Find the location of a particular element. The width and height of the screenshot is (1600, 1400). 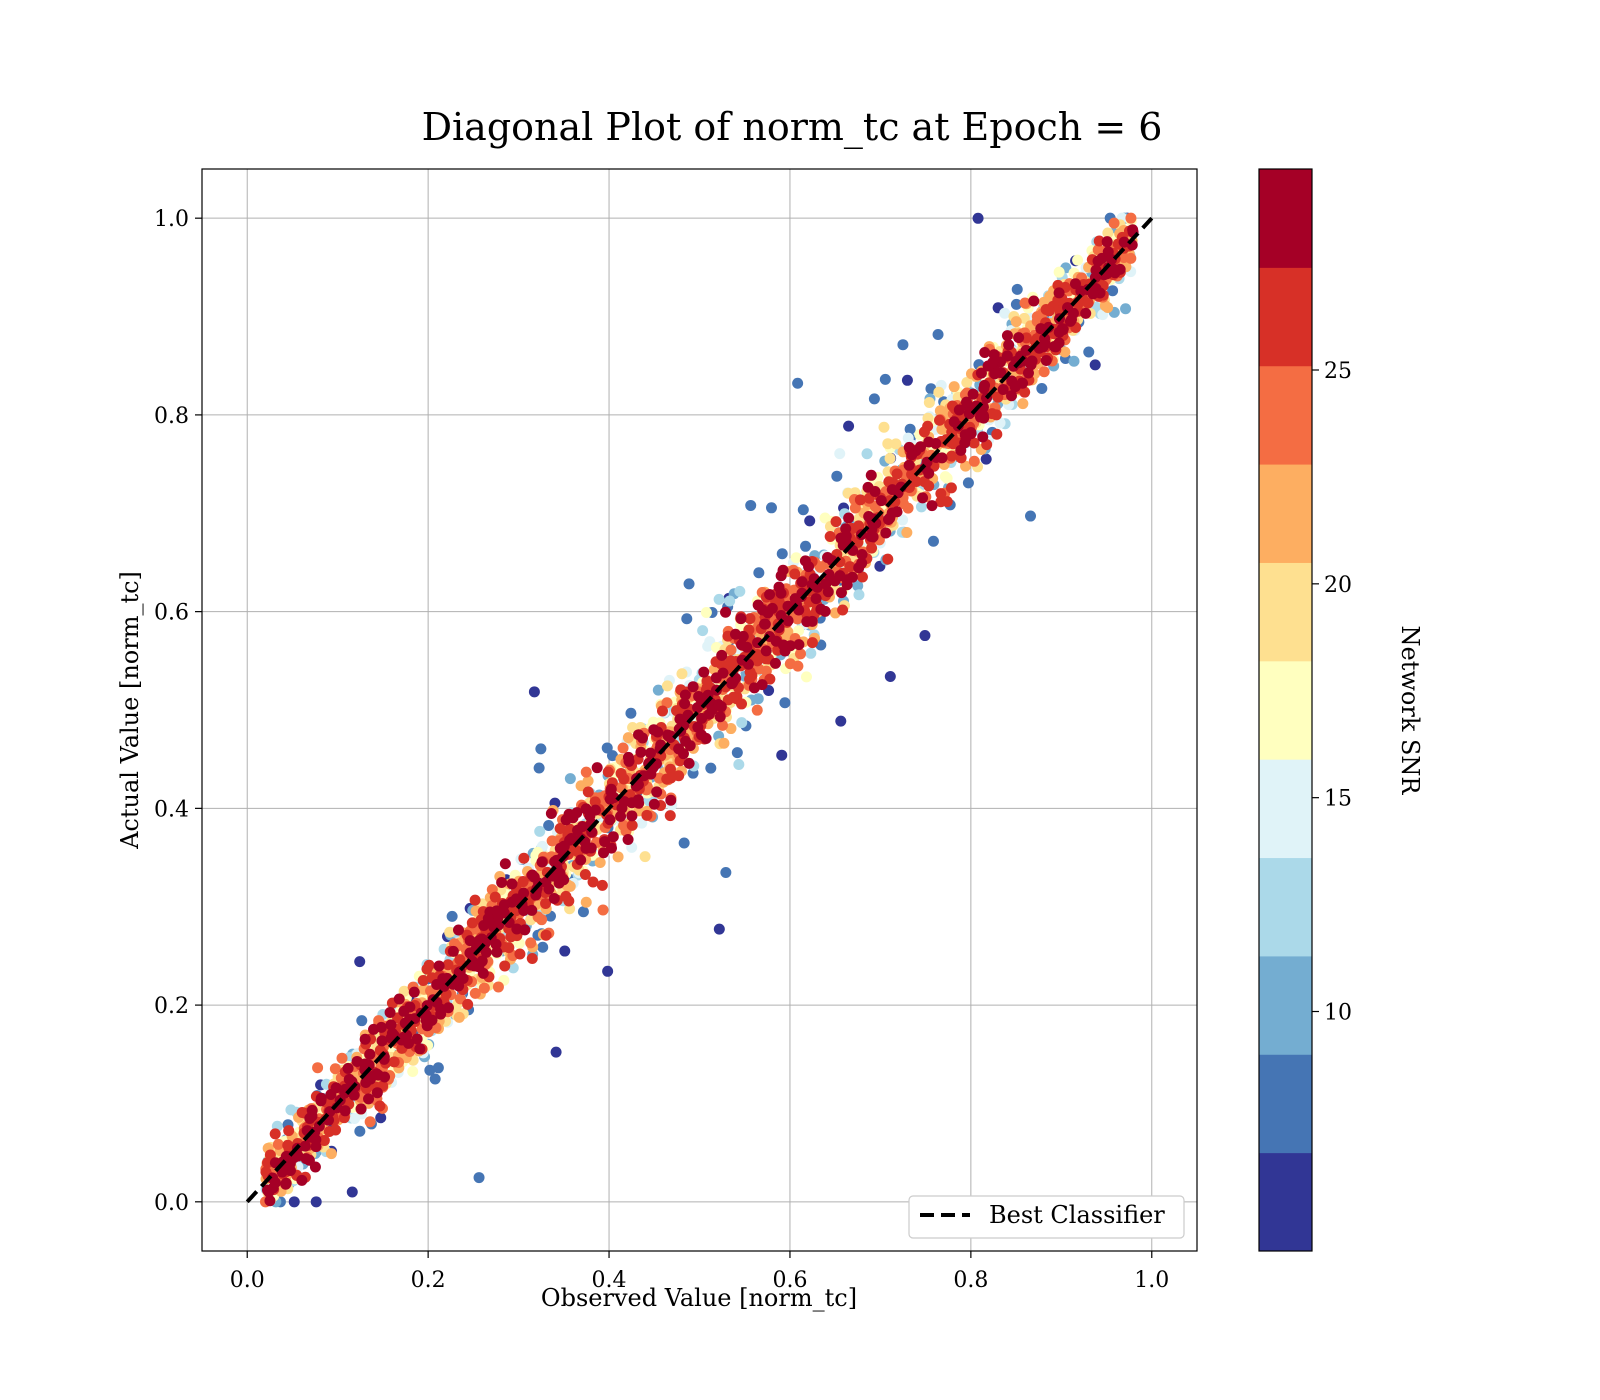

legend-entry-best-classifier: Best Classifier is located at coordinates (1077, 1215).